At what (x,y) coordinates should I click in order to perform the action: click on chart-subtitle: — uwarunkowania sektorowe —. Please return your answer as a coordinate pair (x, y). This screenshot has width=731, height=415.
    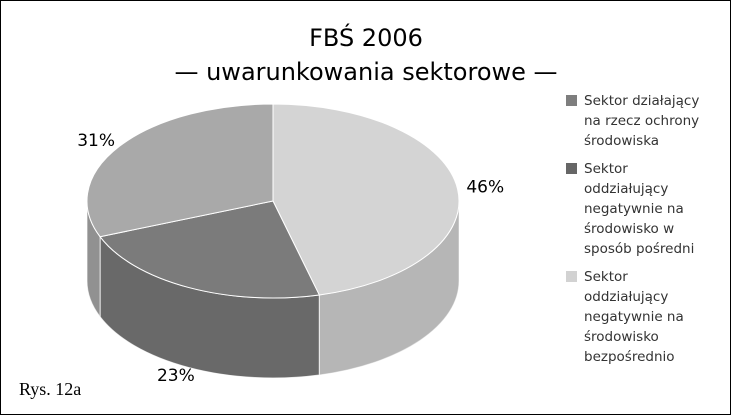
    Looking at the image, I should click on (365, 72).